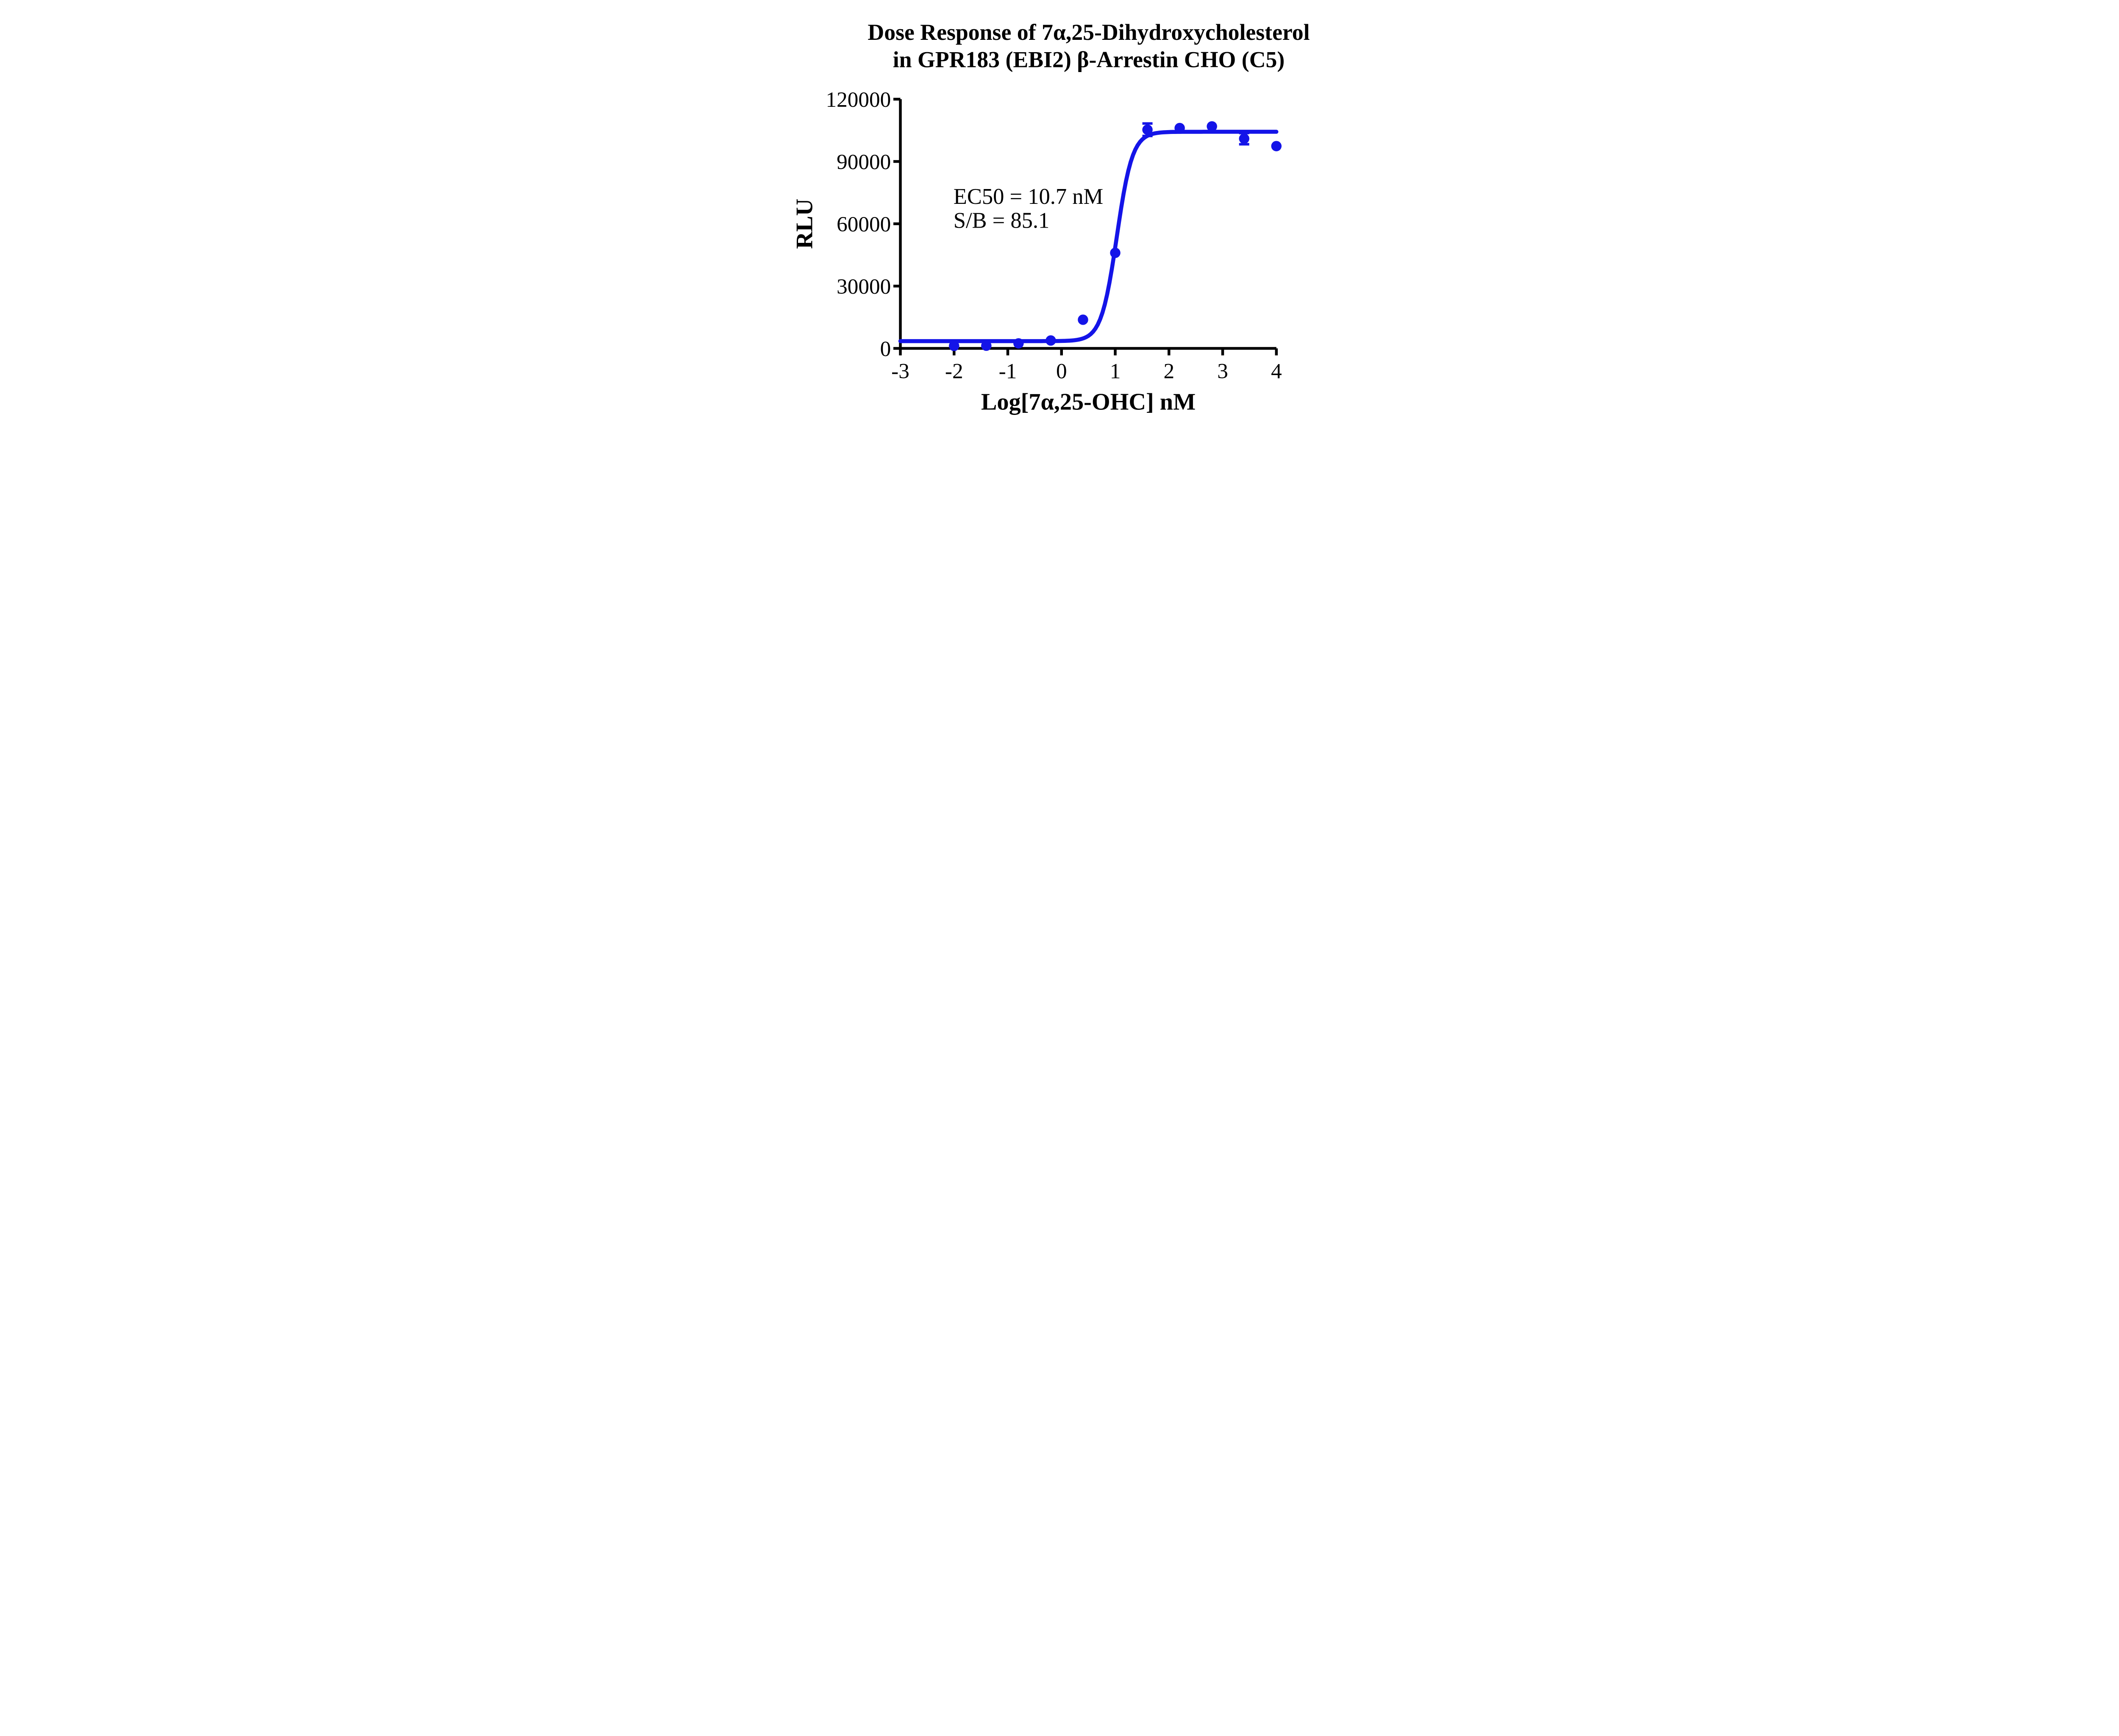  I want to click on x-tick-label: 2, so click(1168, 371).